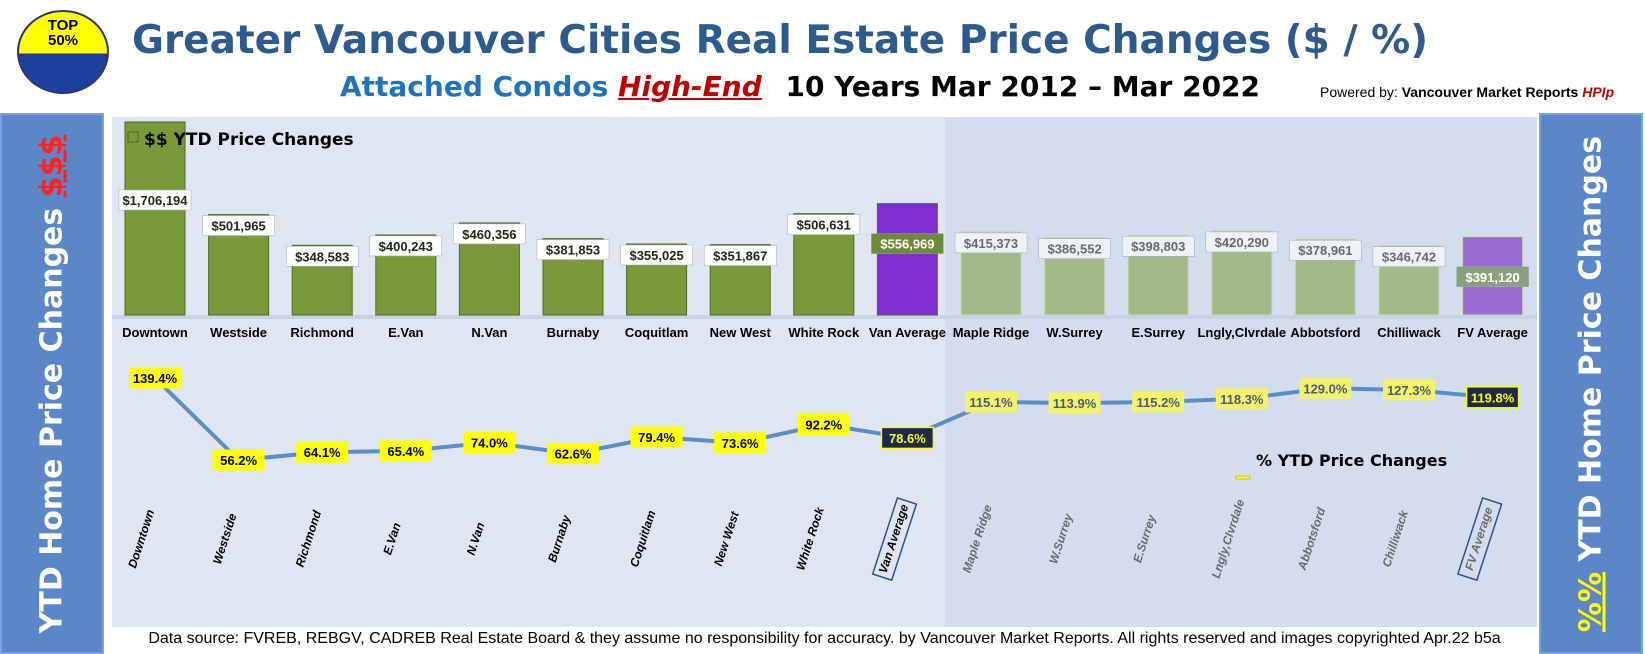 The height and width of the screenshot is (654, 1645). I want to click on percent-value-label-14: 129.0%, so click(1325, 388).